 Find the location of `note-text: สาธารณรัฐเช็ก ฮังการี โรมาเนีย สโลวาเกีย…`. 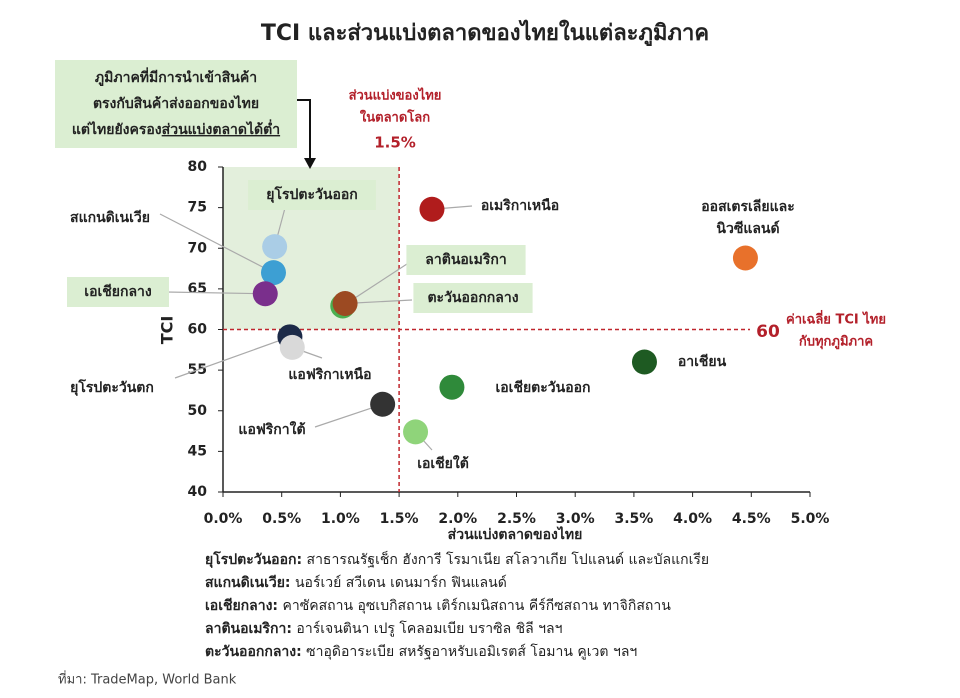

note-text: สาธารณรัฐเช็ก ฮังการี โรมาเนีย สโลวาเกีย… is located at coordinates (505, 559).